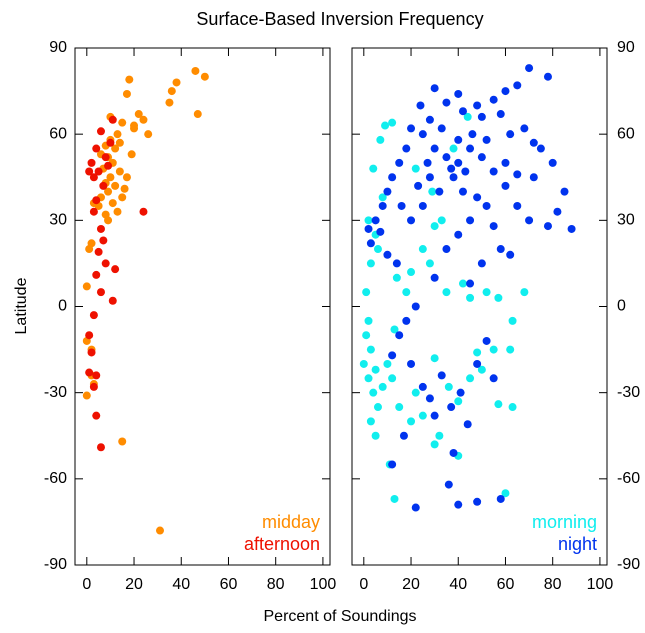  I want to click on y-axis-label: Latitude, so click(21, 305).